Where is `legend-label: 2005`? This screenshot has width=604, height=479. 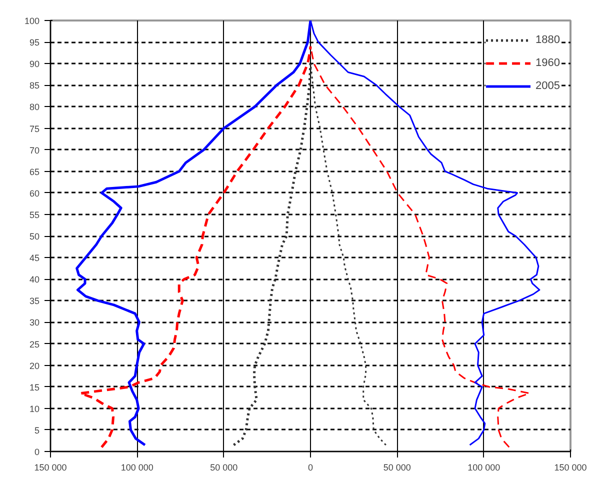 legend-label: 2005 is located at coordinates (548, 86).